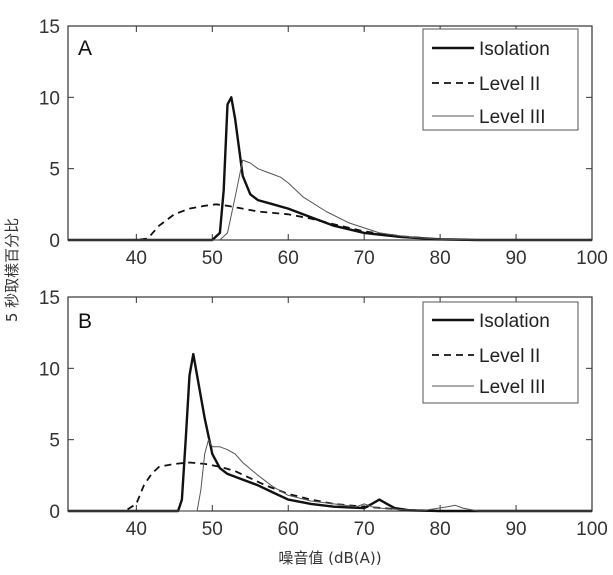  I want to click on panel-b-legend: Isolation Level II Level III, so click(500, 352).